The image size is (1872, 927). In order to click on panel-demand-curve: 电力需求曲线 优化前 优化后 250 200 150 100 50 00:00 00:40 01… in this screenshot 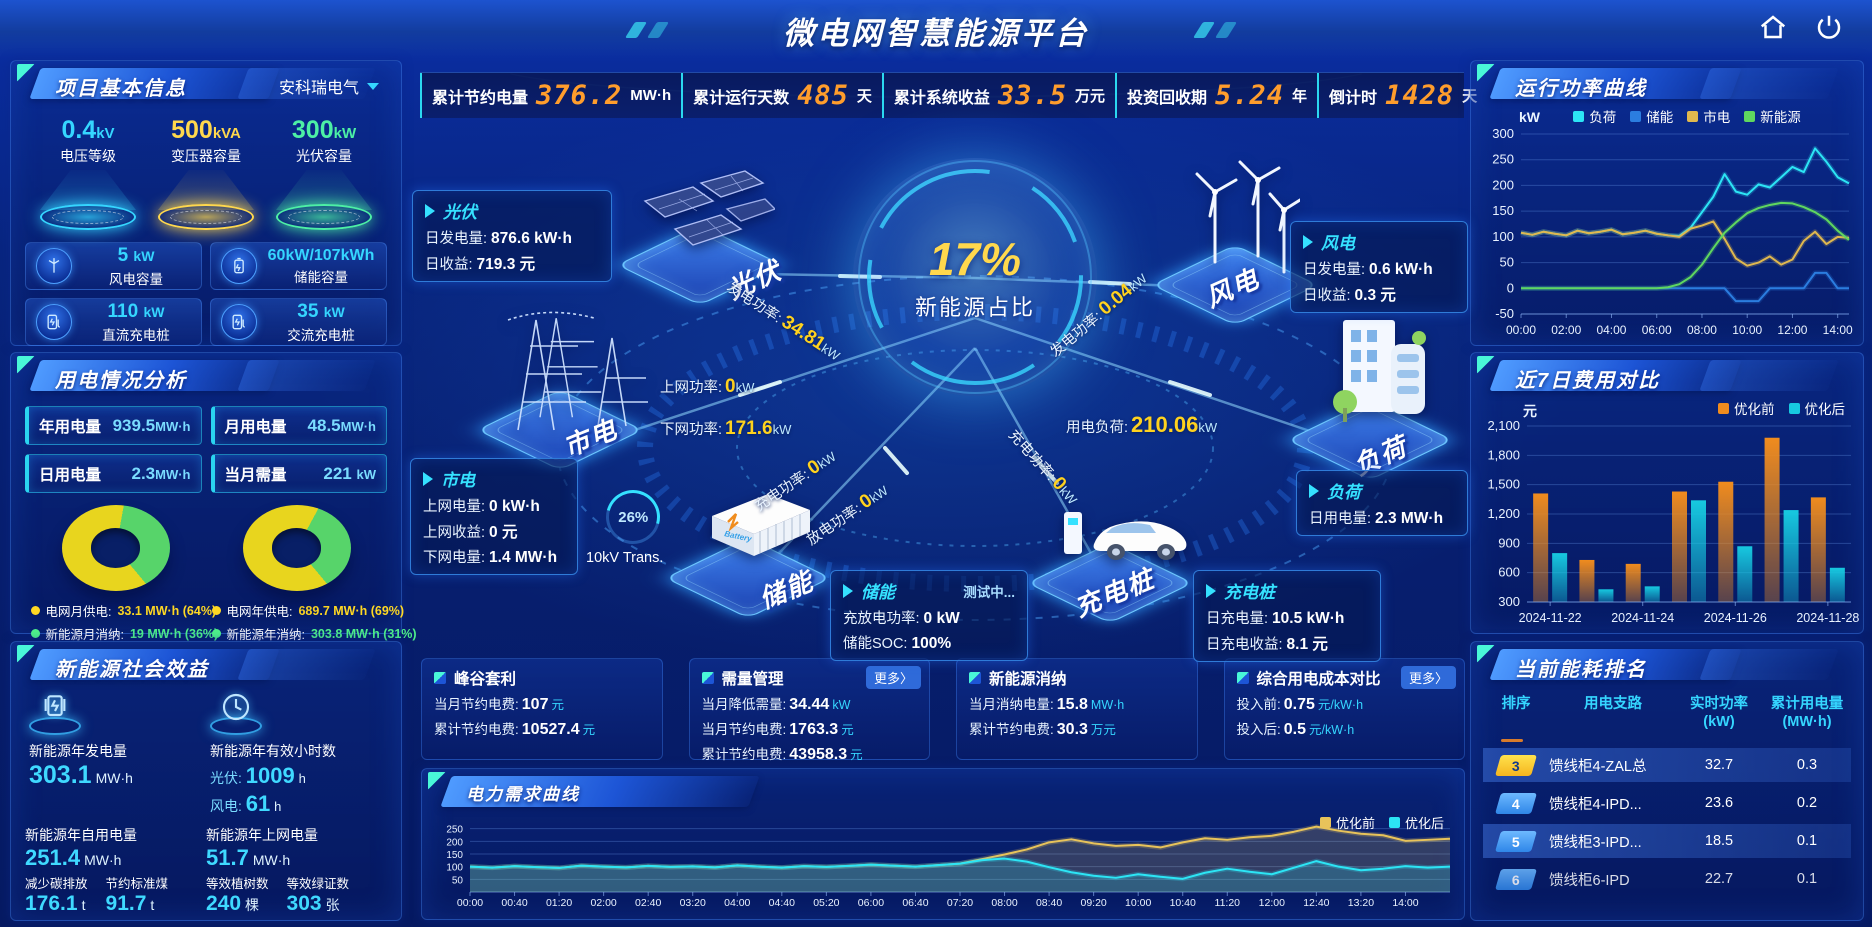, I will do `click(943, 844)`.